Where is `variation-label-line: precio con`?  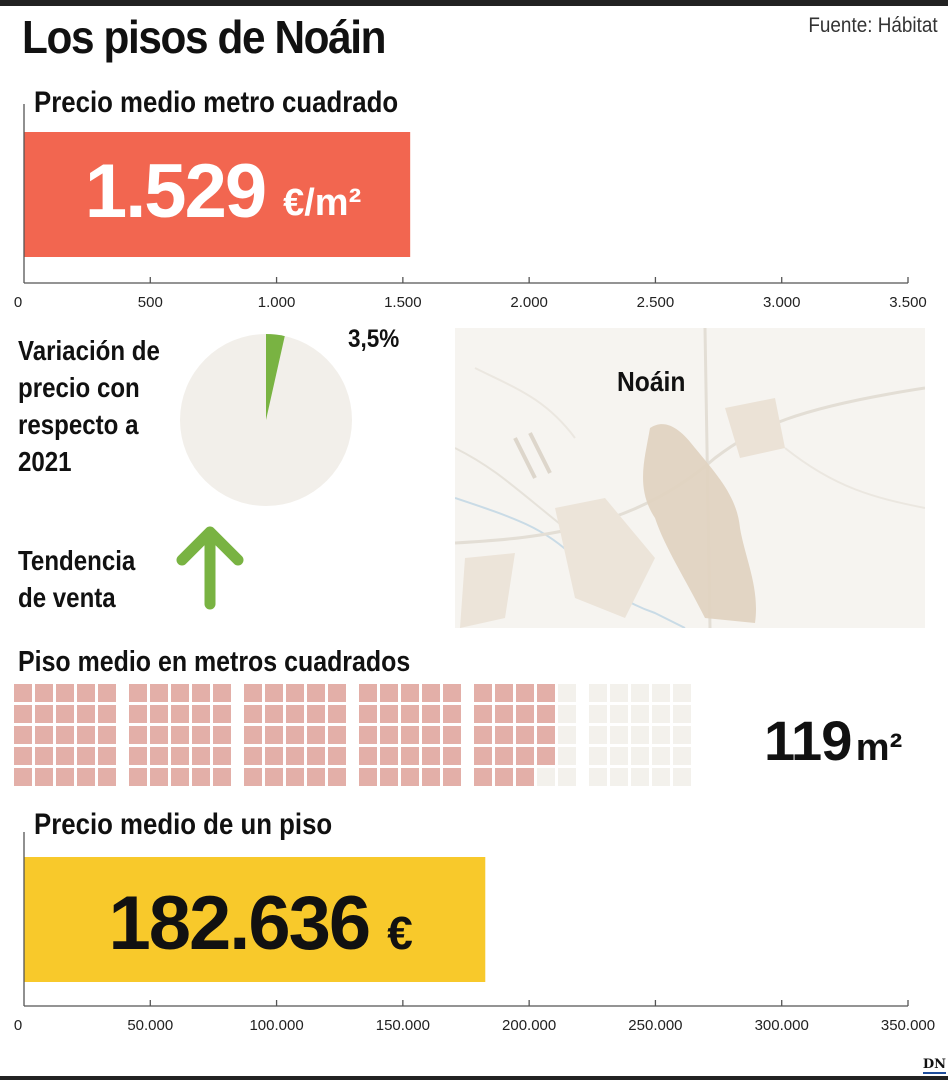
variation-label-line: precio con is located at coordinates (79, 387).